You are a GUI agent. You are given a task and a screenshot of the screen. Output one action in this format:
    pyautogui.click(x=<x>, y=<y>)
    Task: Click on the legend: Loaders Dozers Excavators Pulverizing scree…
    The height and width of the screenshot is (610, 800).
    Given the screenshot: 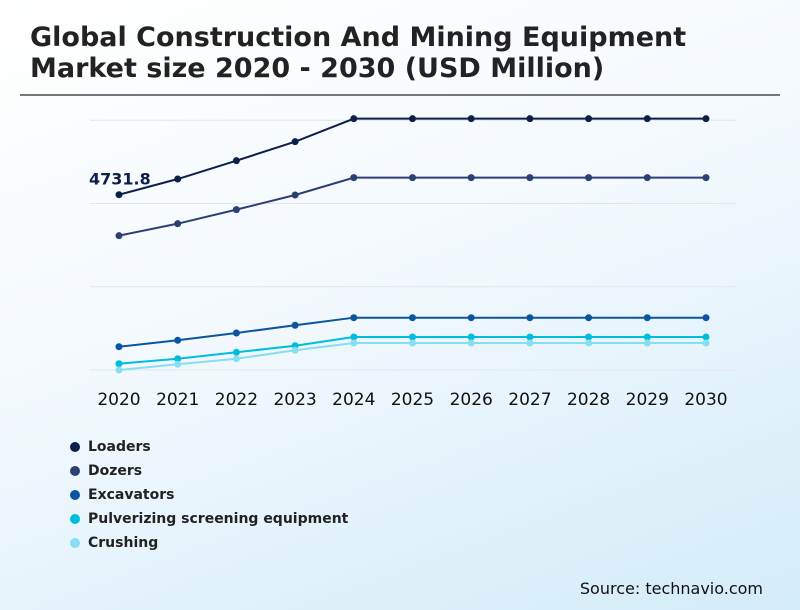 What is the action you would take?
    pyautogui.click(x=209, y=495)
    